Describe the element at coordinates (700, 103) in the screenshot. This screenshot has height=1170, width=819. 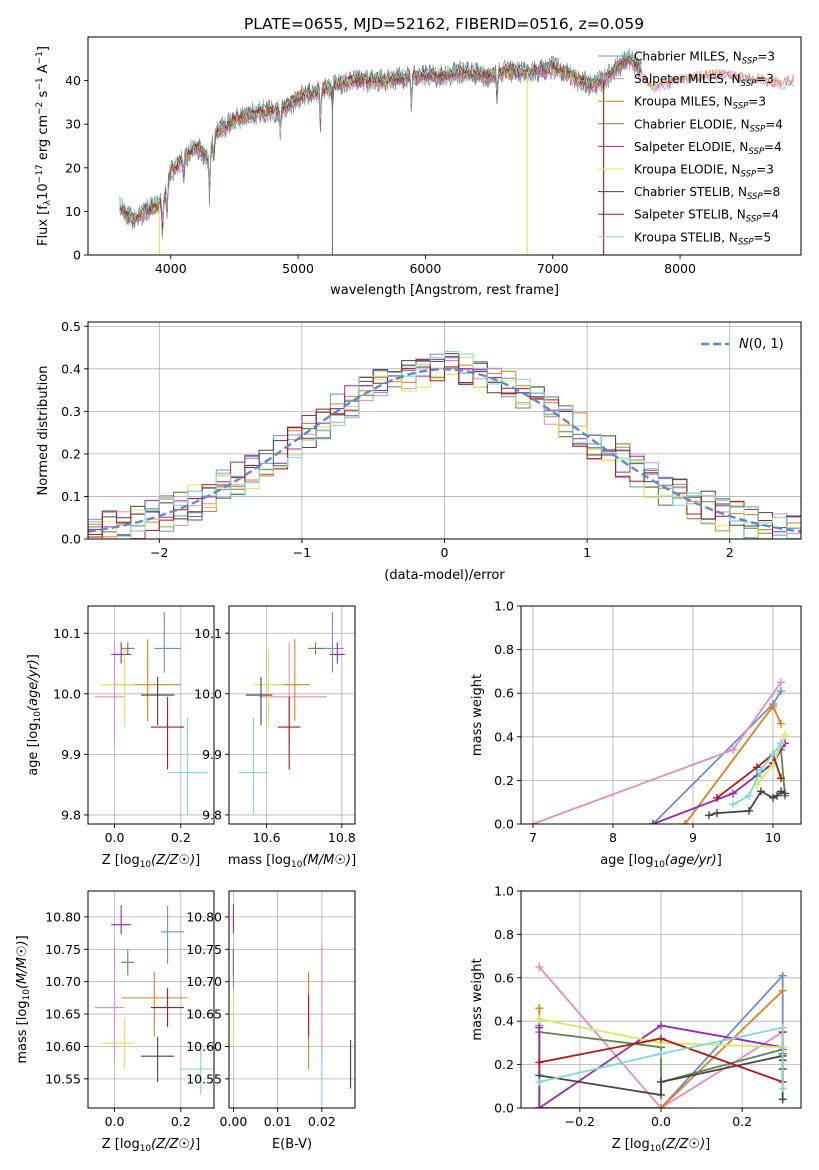
I see `legend-label-kroupa-miles: Kroupa MILES, NSSP=3` at that location.